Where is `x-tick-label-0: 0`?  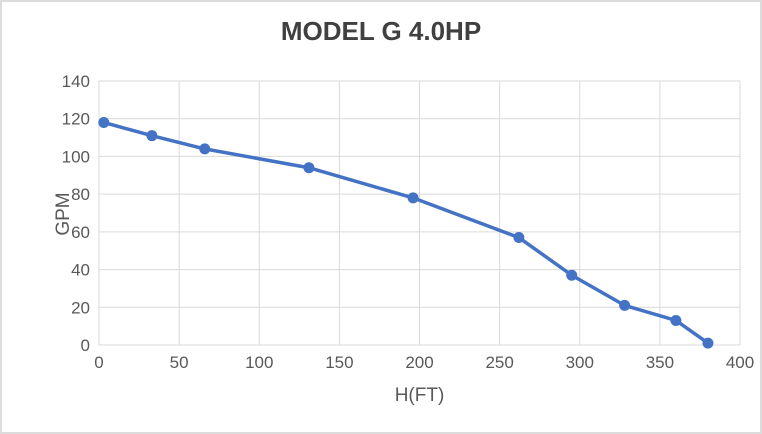 x-tick-label-0: 0 is located at coordinates (98, 362).